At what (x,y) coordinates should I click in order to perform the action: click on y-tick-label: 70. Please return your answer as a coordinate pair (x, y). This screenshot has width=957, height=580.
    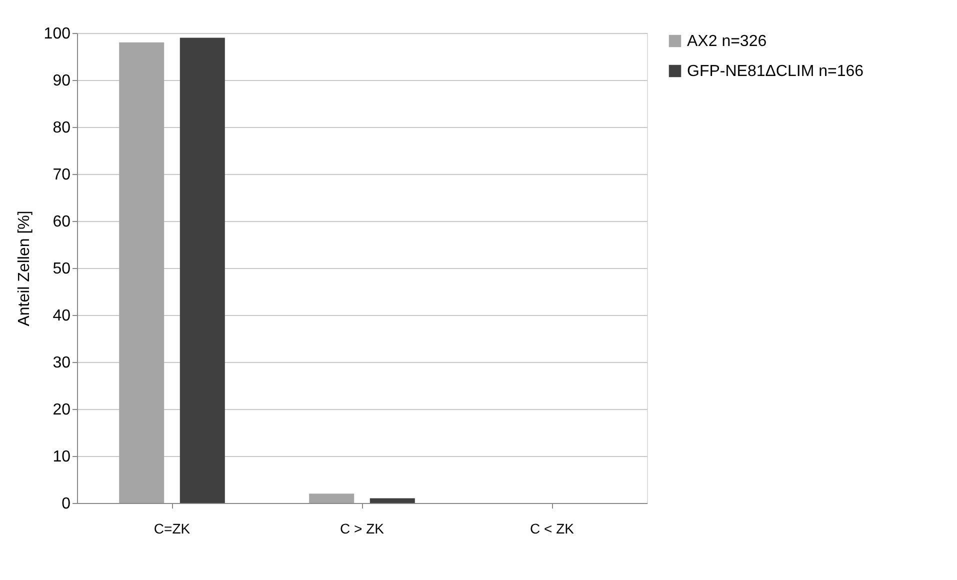
    Looking at the image, I should click on (61, 175).